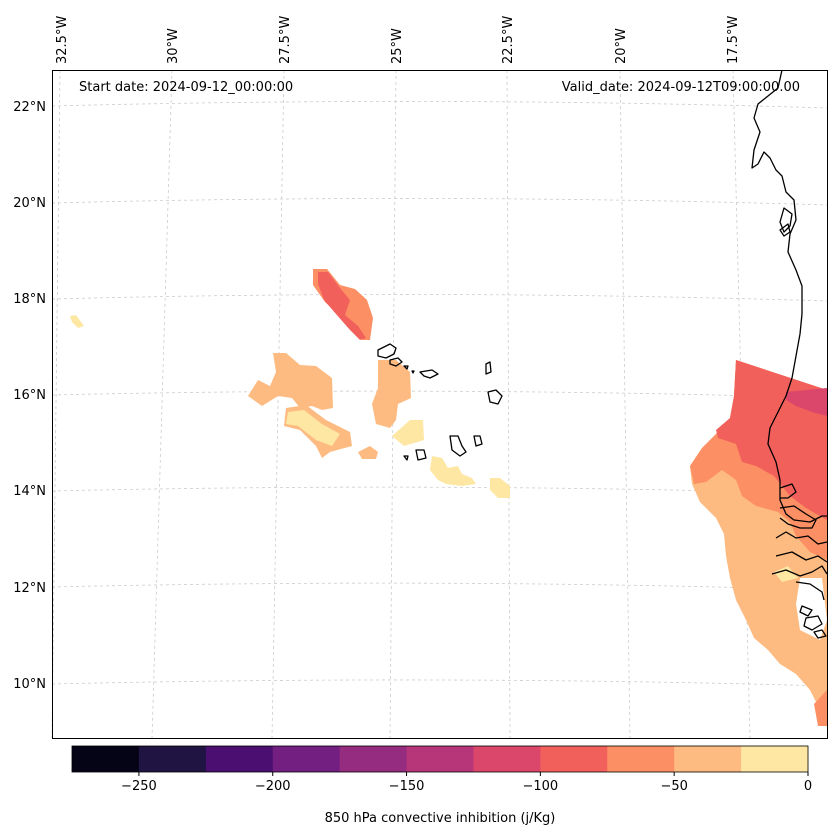  I want to click on parallel-18n, so click(439, 298).